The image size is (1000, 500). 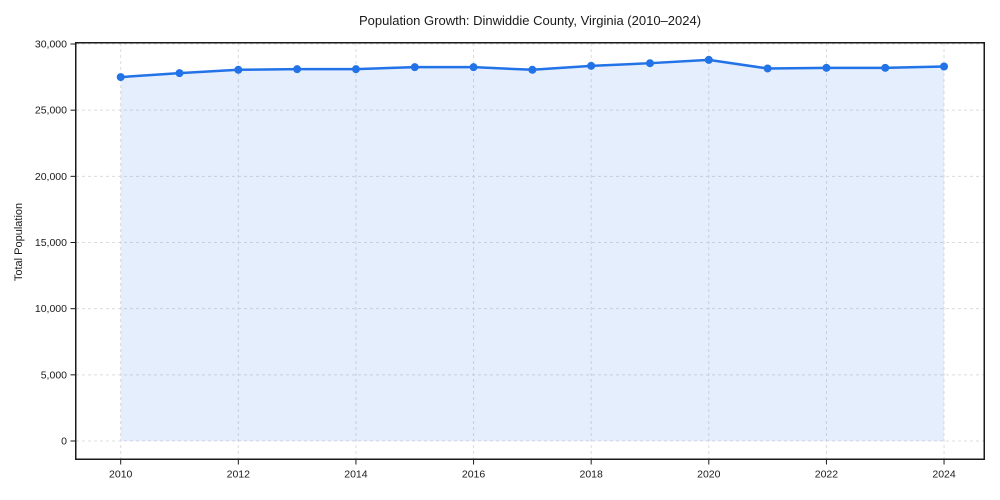 What do you see at coordinates (944, 475) in the screenshot?
I see `x-tick-label: 2024` at bounding box center [944, 475].